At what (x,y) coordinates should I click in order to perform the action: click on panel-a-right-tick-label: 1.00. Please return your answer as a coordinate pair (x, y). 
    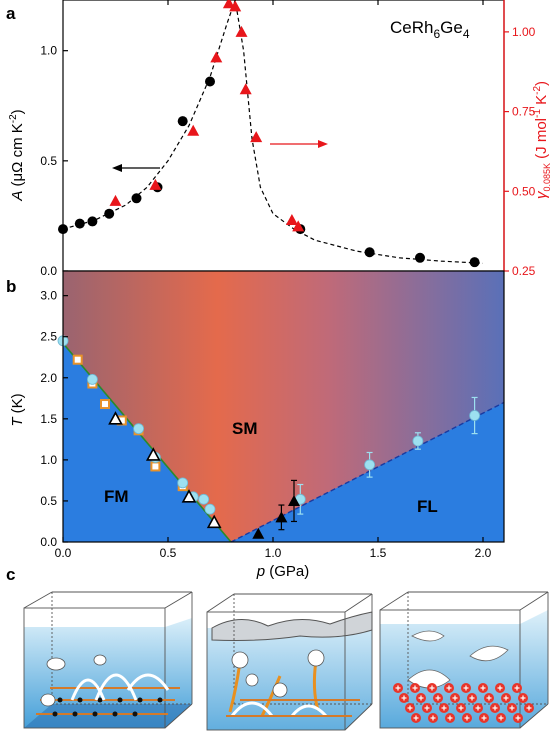
    Looking at the image, I should click on (524, 32).